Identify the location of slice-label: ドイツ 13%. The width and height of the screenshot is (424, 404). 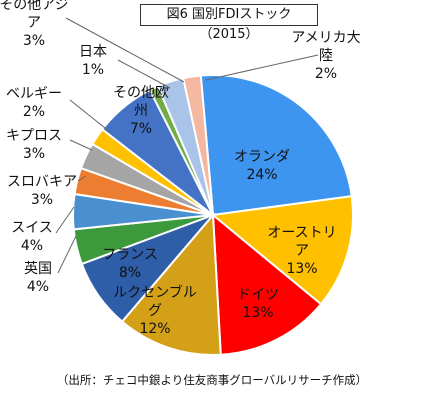
(258, 304).